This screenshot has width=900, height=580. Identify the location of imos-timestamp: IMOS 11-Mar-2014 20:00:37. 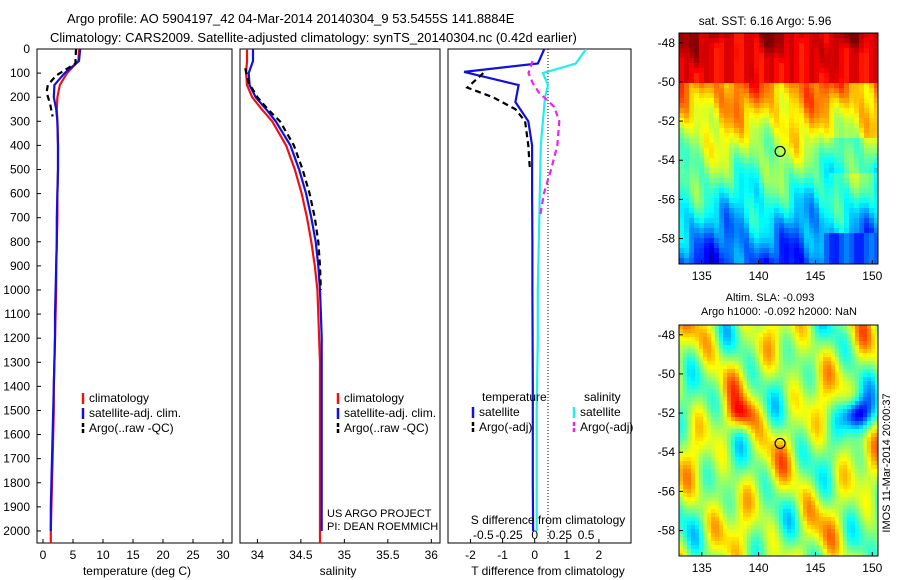
(887, 462).